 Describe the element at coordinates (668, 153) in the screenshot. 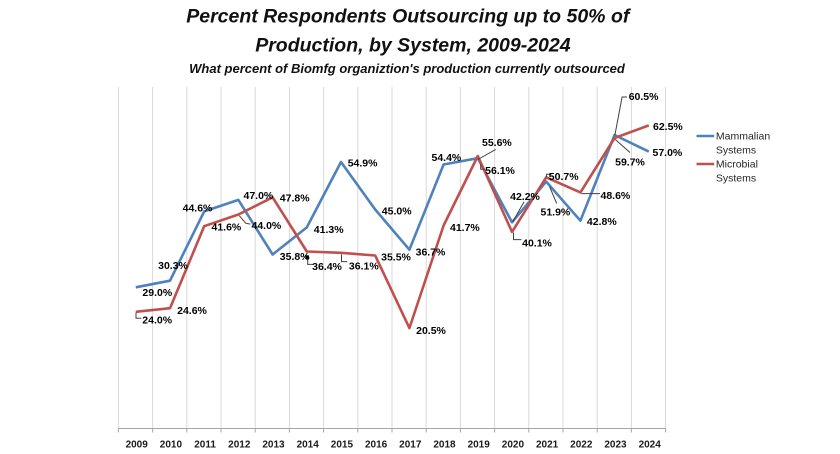

I see `svg-text: 57.0%` at that location.